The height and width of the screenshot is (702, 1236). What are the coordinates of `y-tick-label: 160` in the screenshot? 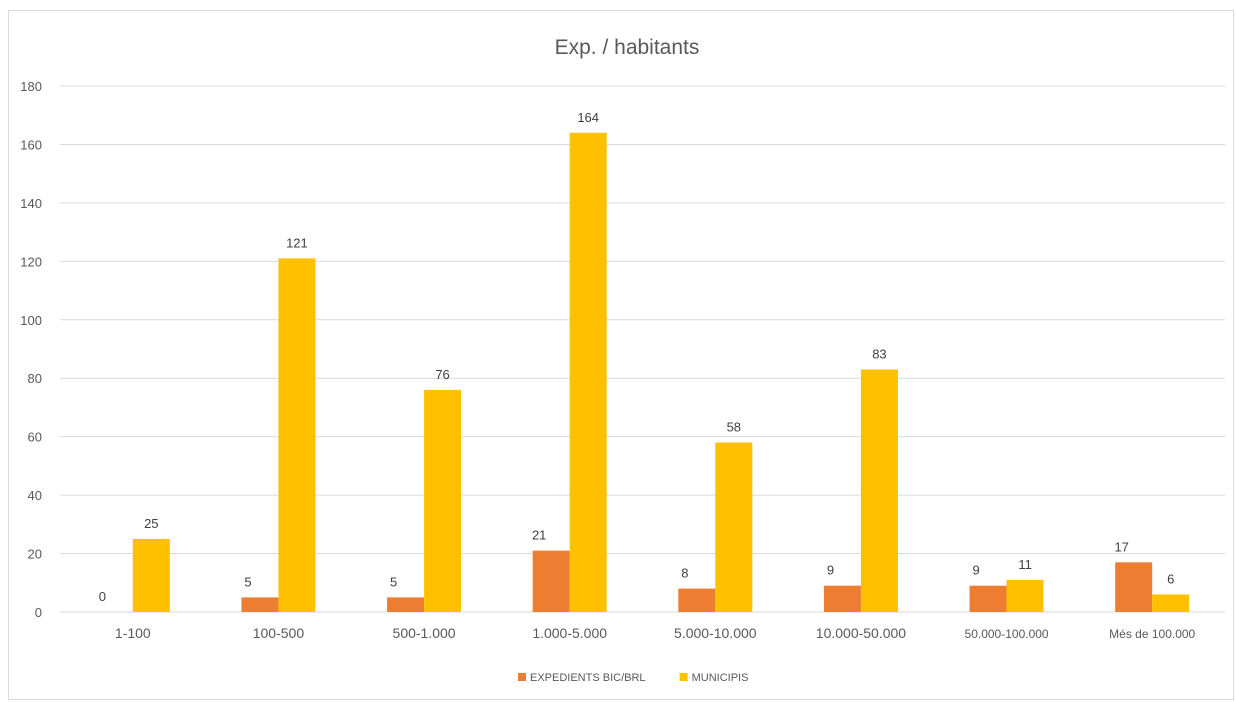 It's located at (31, 144).